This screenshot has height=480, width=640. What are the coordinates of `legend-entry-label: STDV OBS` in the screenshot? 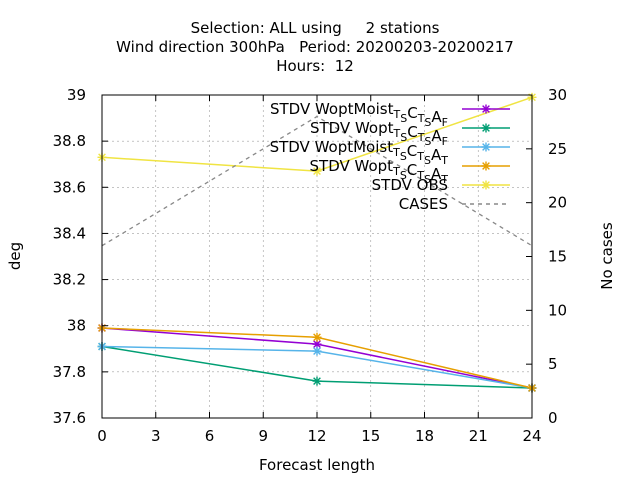 It's located at (410, 185).